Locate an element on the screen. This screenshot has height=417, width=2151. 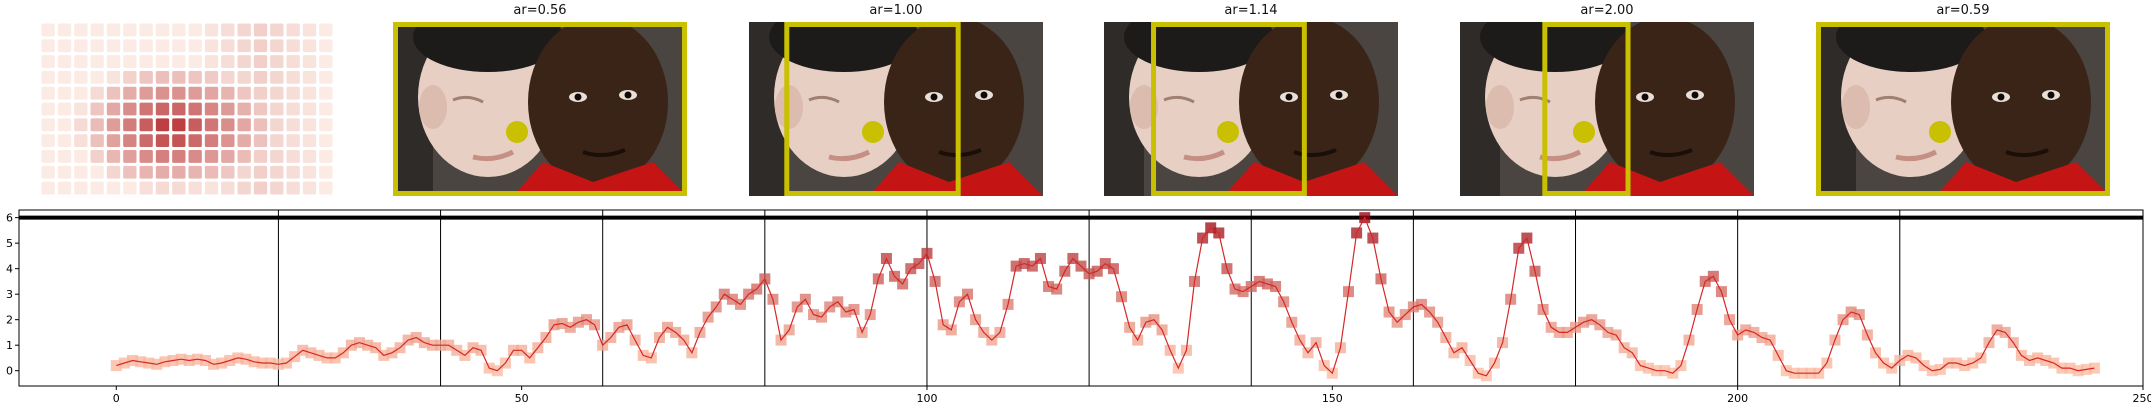
photo-drawing is located at coordinates (1251, 109).